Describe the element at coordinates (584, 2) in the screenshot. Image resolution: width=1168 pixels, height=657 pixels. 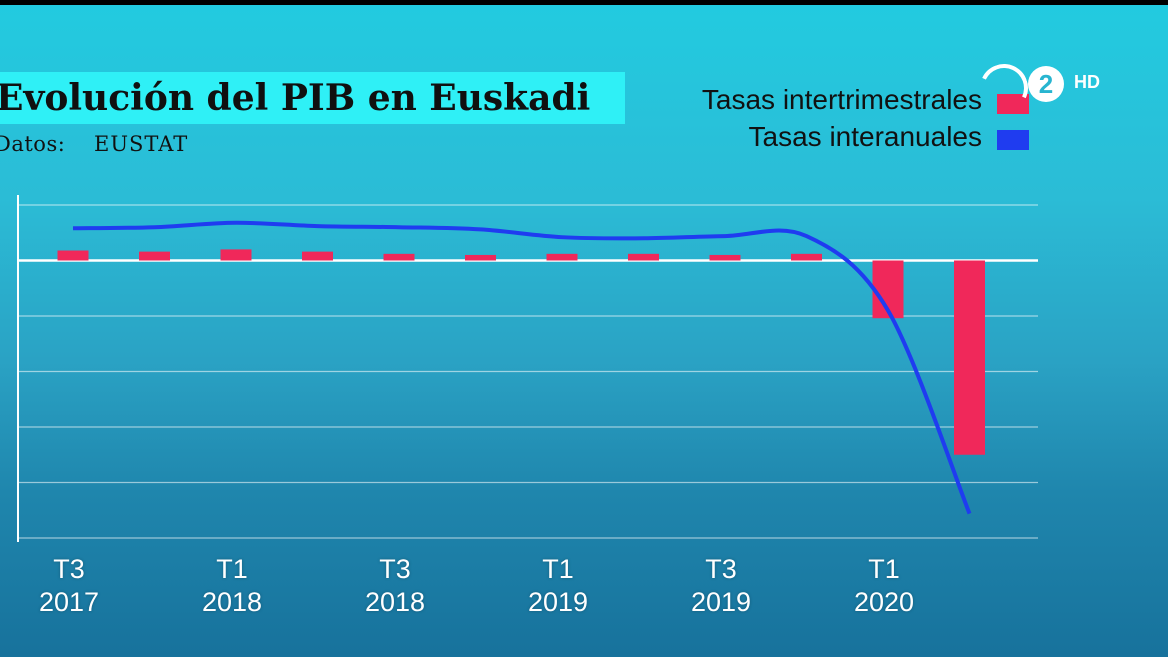
I see `top-border` at that location.